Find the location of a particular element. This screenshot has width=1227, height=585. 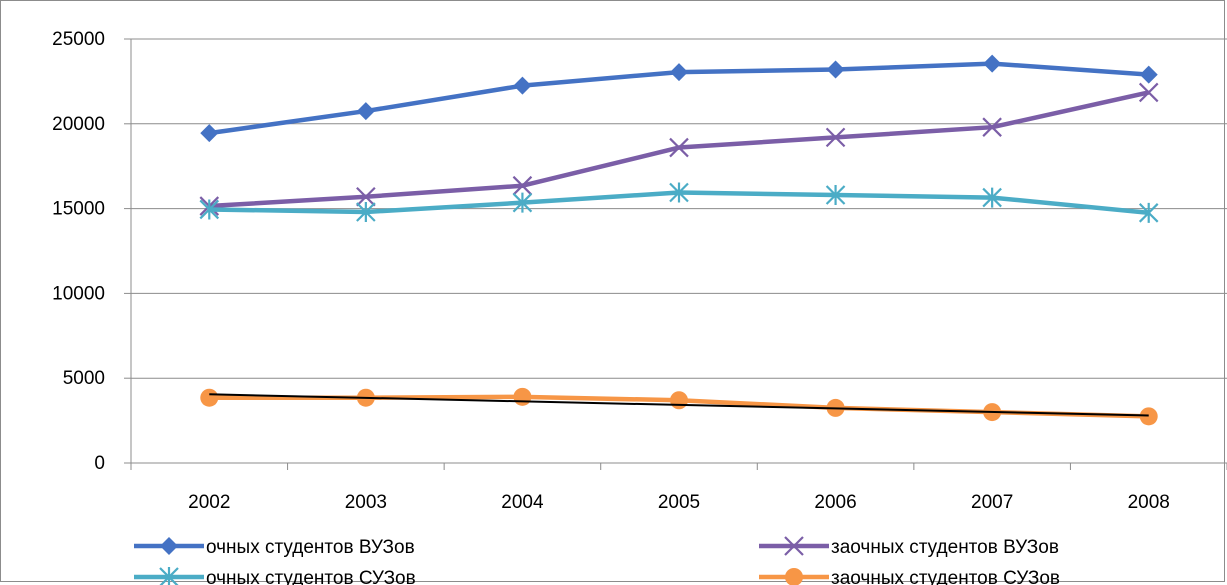

x-tick-label: 2008 is located at coordinates (1149, 502).